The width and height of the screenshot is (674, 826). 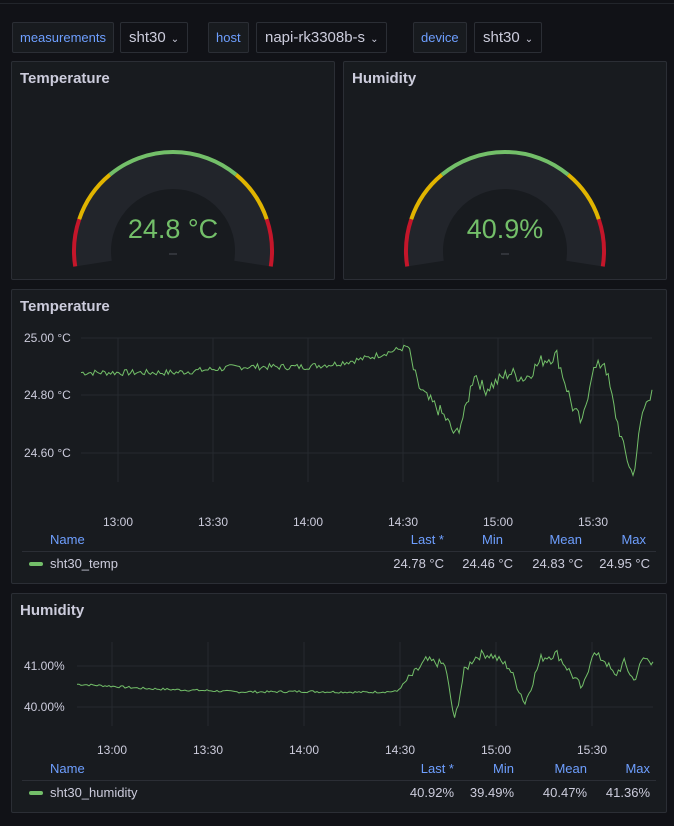 I want to click on legend-mean-value: 24.83 °C, so click(x=557, y=563).